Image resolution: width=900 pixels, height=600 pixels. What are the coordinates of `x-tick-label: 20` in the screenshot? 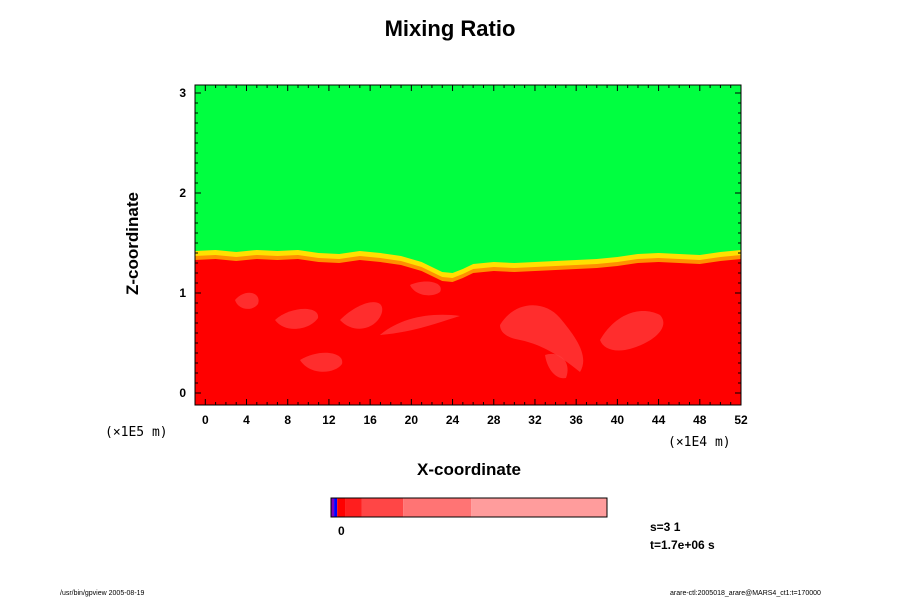 It's located at (412, 420).